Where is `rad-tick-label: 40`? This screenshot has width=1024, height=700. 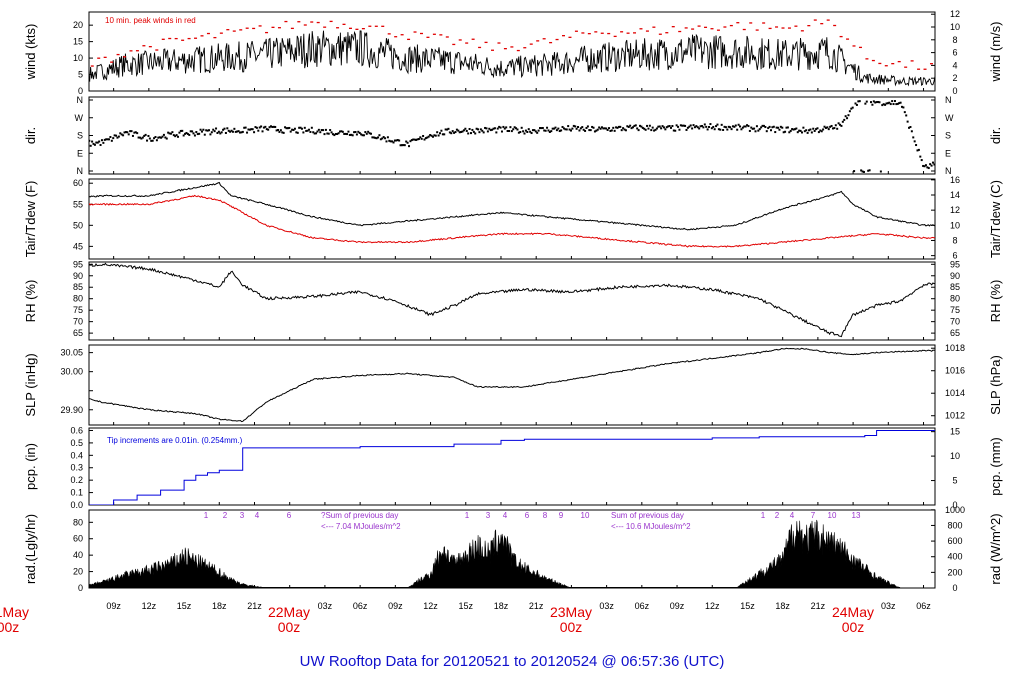
rad-tick-label: 40 is located at coordinates (78, 555).